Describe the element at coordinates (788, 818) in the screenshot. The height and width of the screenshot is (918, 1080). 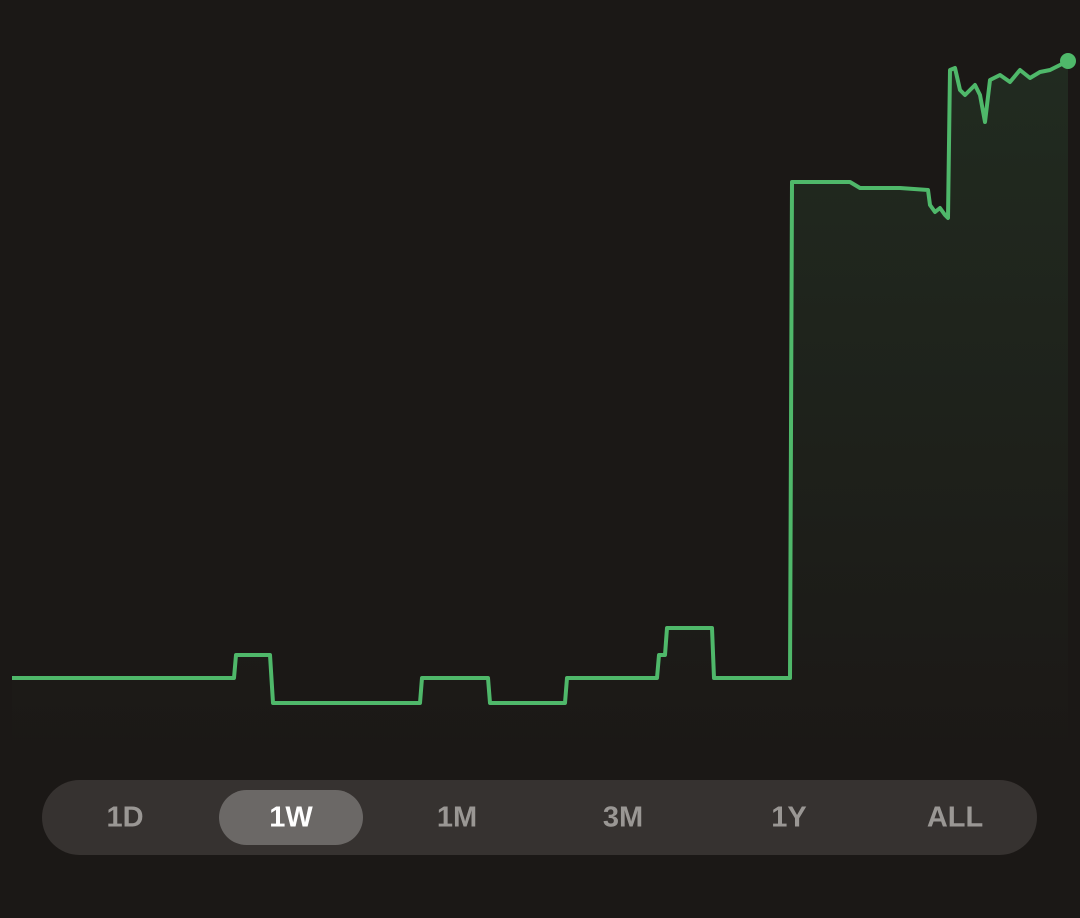
I see `range-option: 1Y` at that location.